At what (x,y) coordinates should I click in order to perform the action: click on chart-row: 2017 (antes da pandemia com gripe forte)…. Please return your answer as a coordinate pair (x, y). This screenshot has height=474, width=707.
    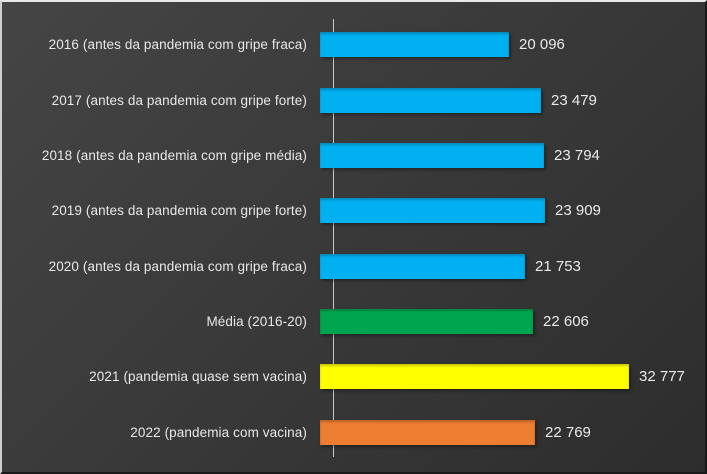
    Looking at the image, I should click on (353, 99).